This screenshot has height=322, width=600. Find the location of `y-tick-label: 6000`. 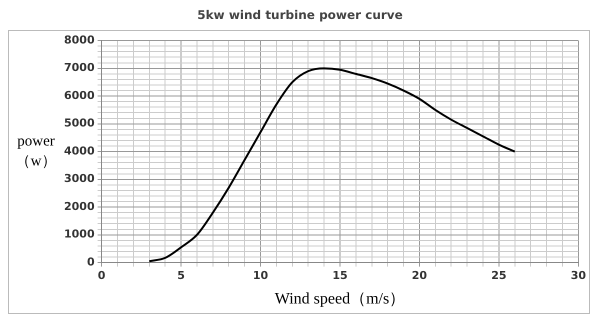

y-tick-label: 6000 is located at coordinates (79, 95).